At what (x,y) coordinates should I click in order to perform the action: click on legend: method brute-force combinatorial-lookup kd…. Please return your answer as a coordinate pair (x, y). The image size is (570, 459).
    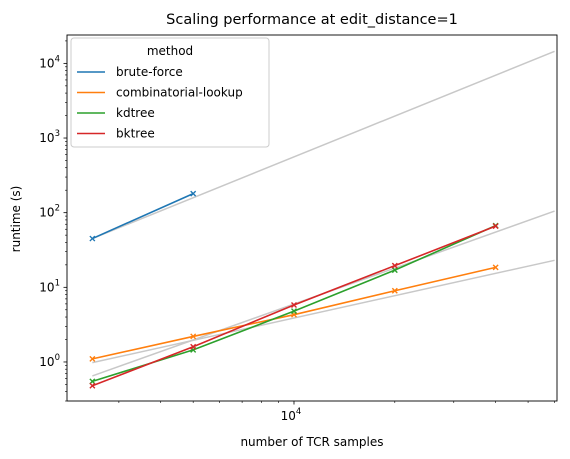
    Looking at the image, I should click on (170, 92).